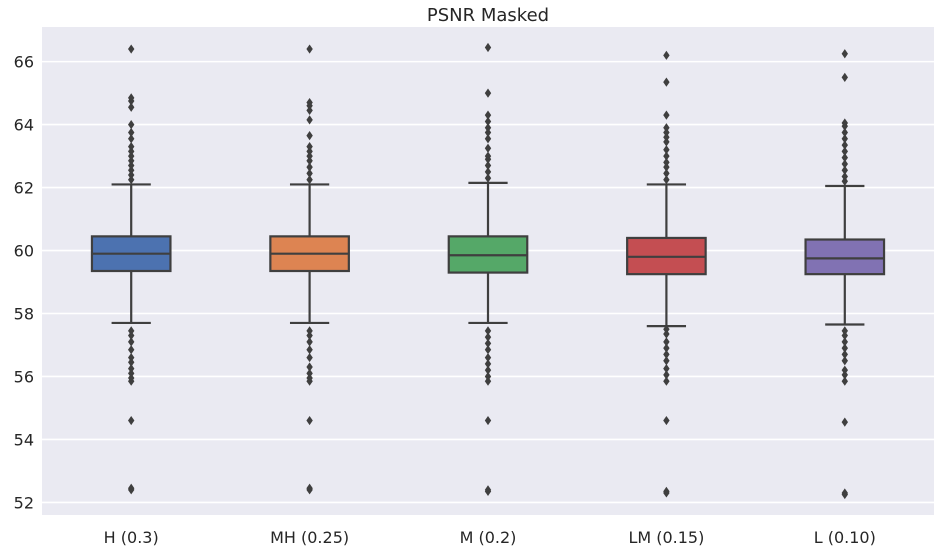  I want to click on y-tick-label: 56, so click(24, 376).